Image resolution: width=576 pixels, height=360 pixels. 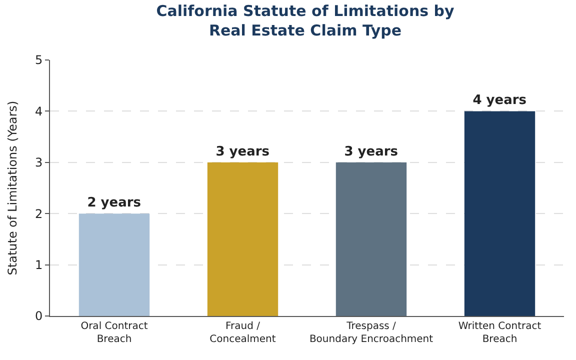 What do you see at coordinates (114, 203) in the screenshot?
I see `data-label: 2 years` at bounding box center [114, 203].